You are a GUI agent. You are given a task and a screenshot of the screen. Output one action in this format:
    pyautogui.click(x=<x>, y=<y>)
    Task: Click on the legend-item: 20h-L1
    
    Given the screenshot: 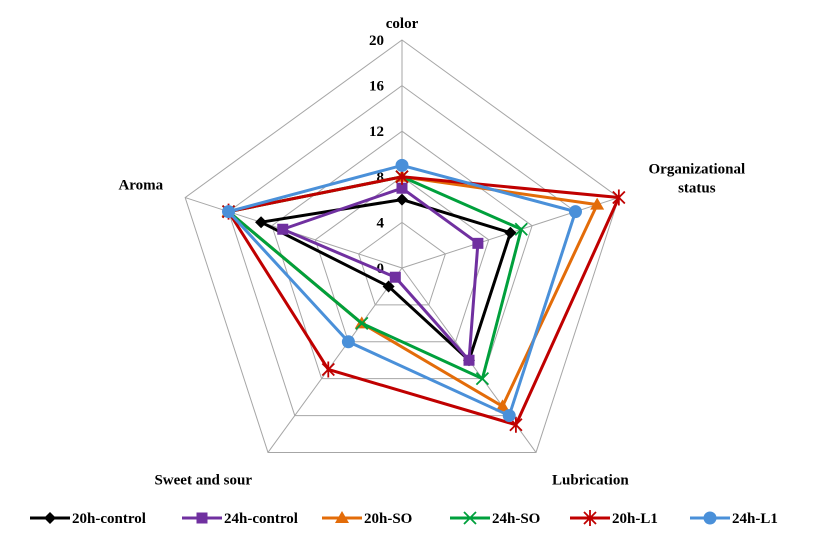 What is the action you would take?
    pyautogui.click(x=614, y=518)
    